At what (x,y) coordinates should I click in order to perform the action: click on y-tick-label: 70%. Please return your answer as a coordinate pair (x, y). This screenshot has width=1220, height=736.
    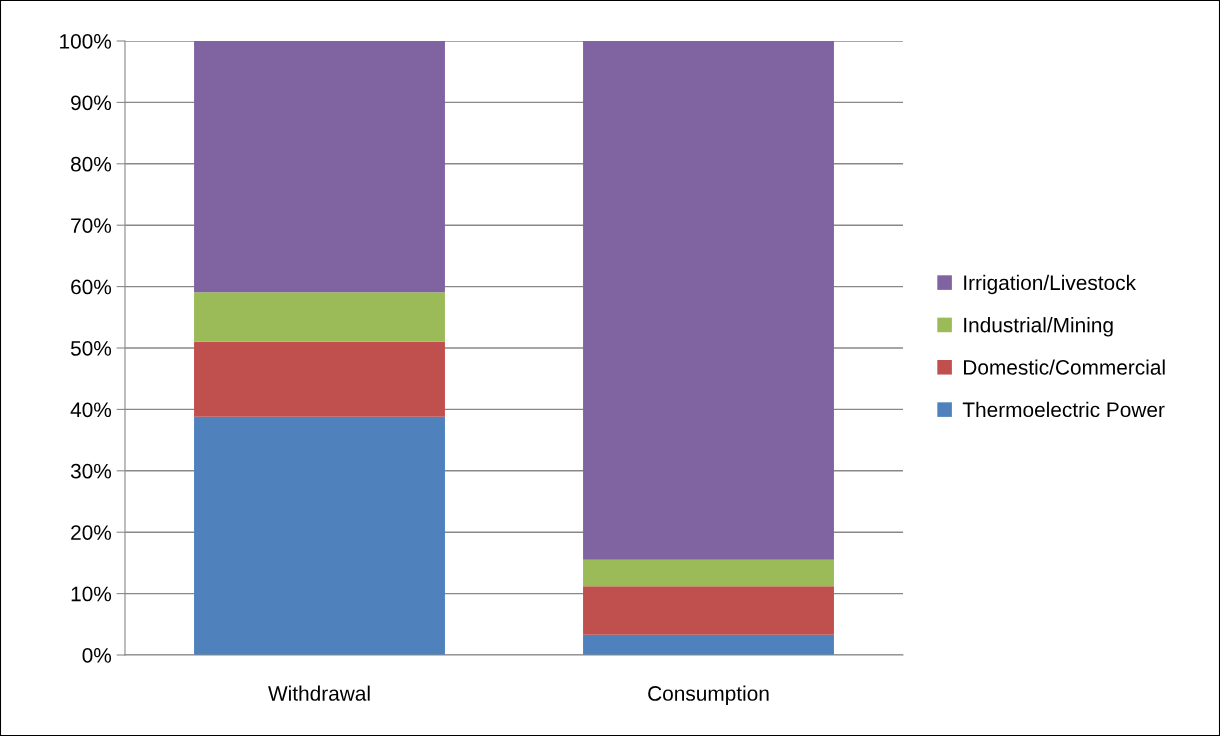
    Looking at the image, I should click on (91, 225).